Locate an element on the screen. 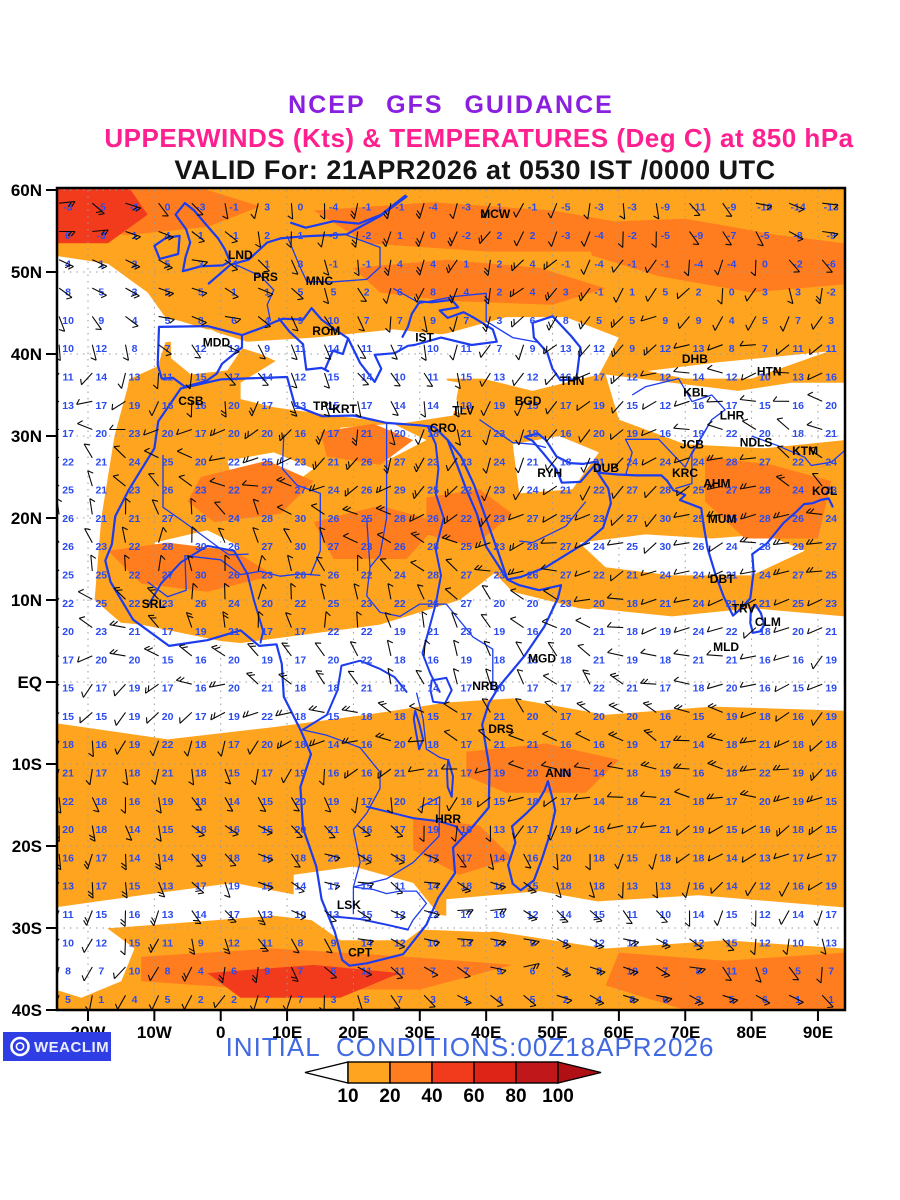  temp-value: 13 is located at coordinates (168, 915).